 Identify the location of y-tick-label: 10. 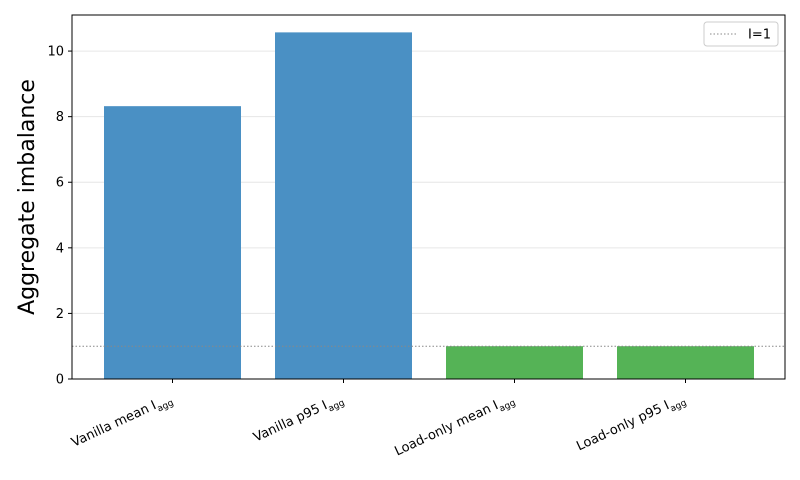
(55, 52).